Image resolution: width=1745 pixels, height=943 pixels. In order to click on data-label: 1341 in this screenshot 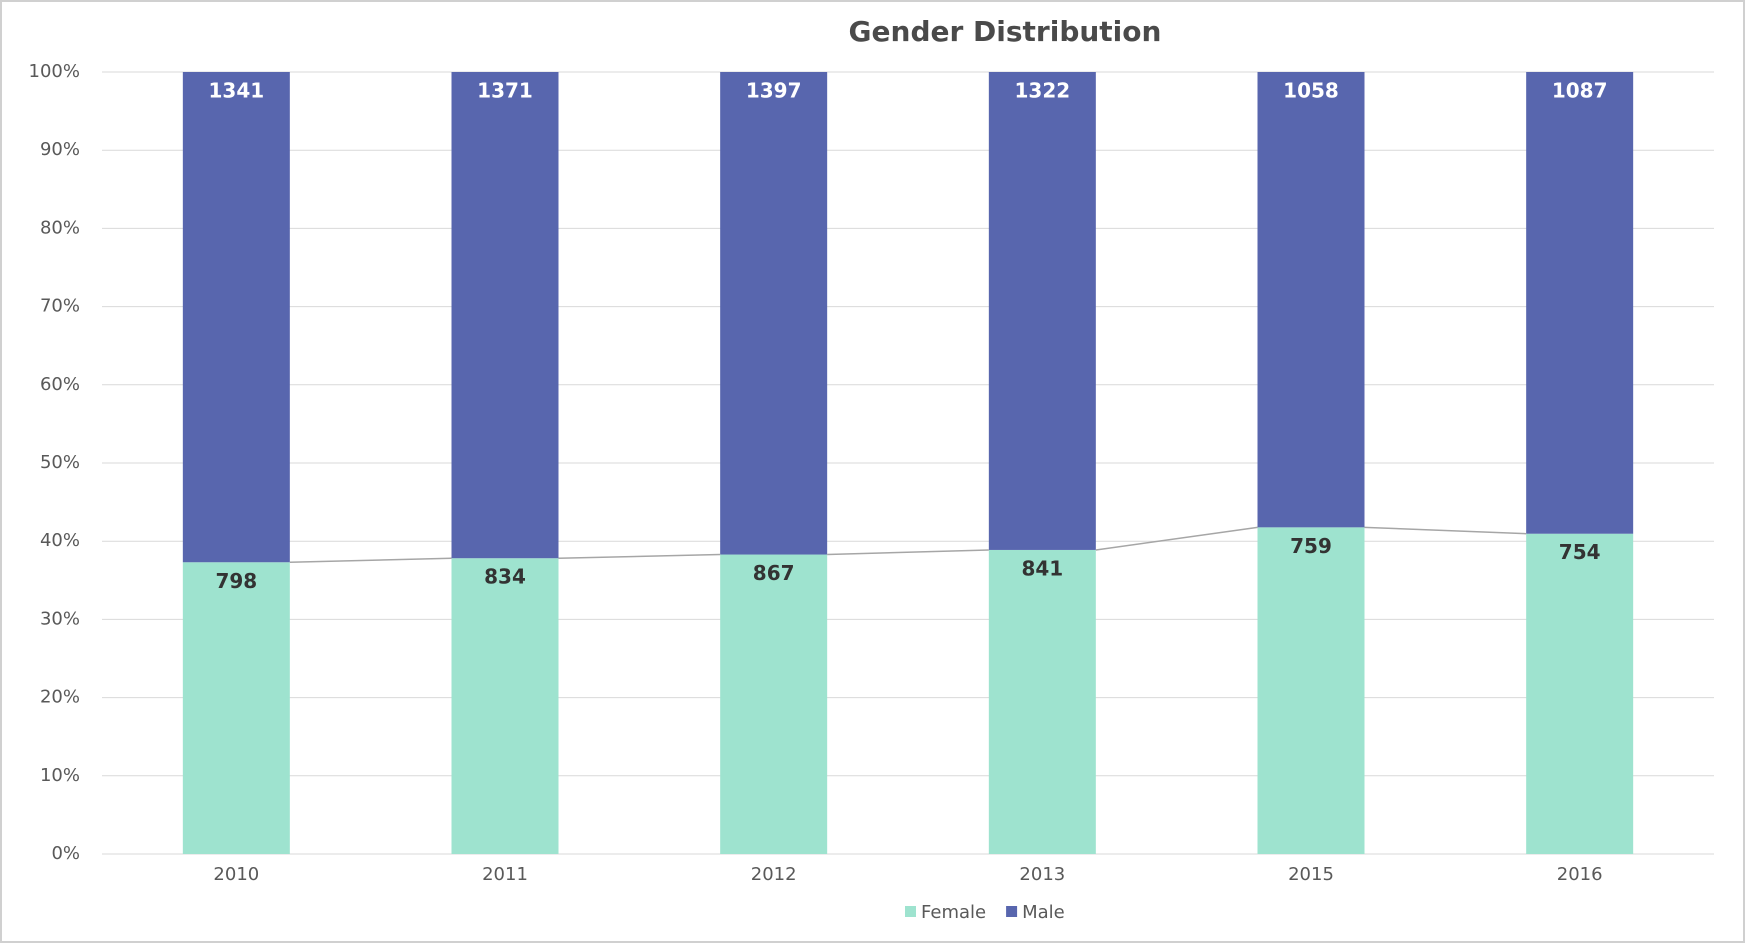, I will do `click(236, 91)`.